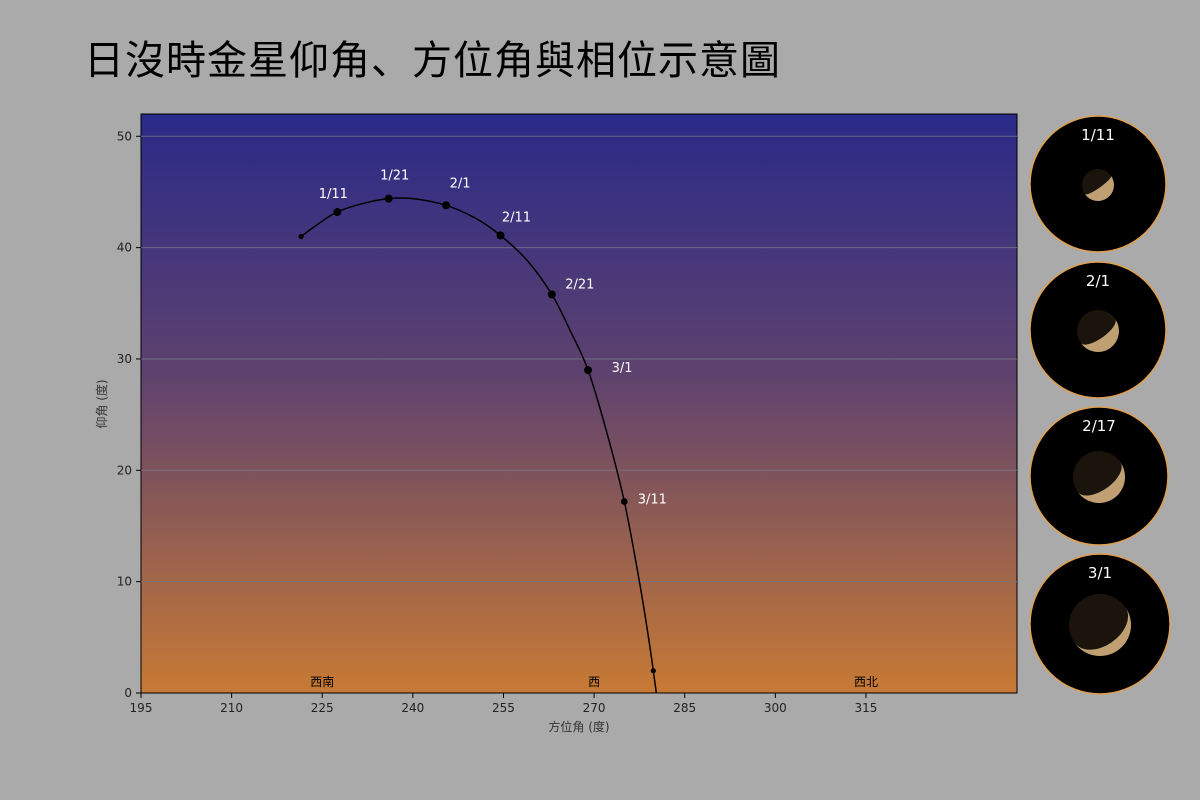 The image size is (1200, 800). I want to click on y-tick-label: 20, so click(124, 470).